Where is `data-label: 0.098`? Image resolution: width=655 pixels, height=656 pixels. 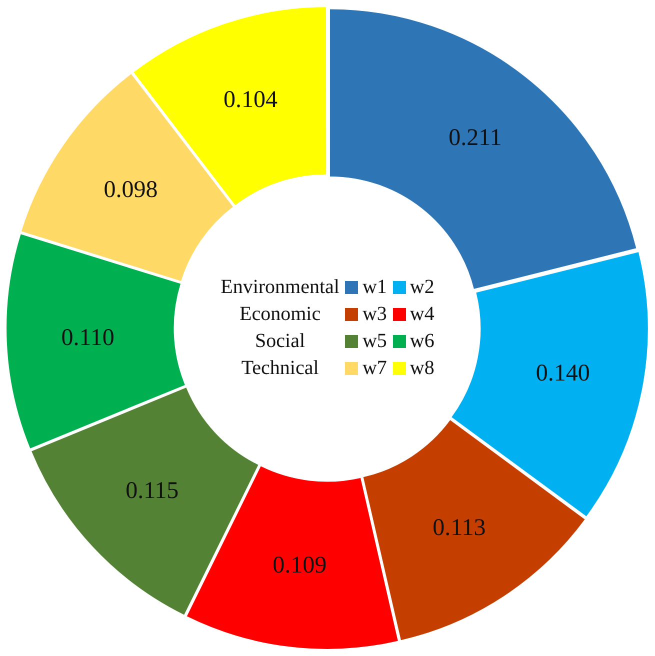
data-label: 0.098 is located at coordinates (131, 189).